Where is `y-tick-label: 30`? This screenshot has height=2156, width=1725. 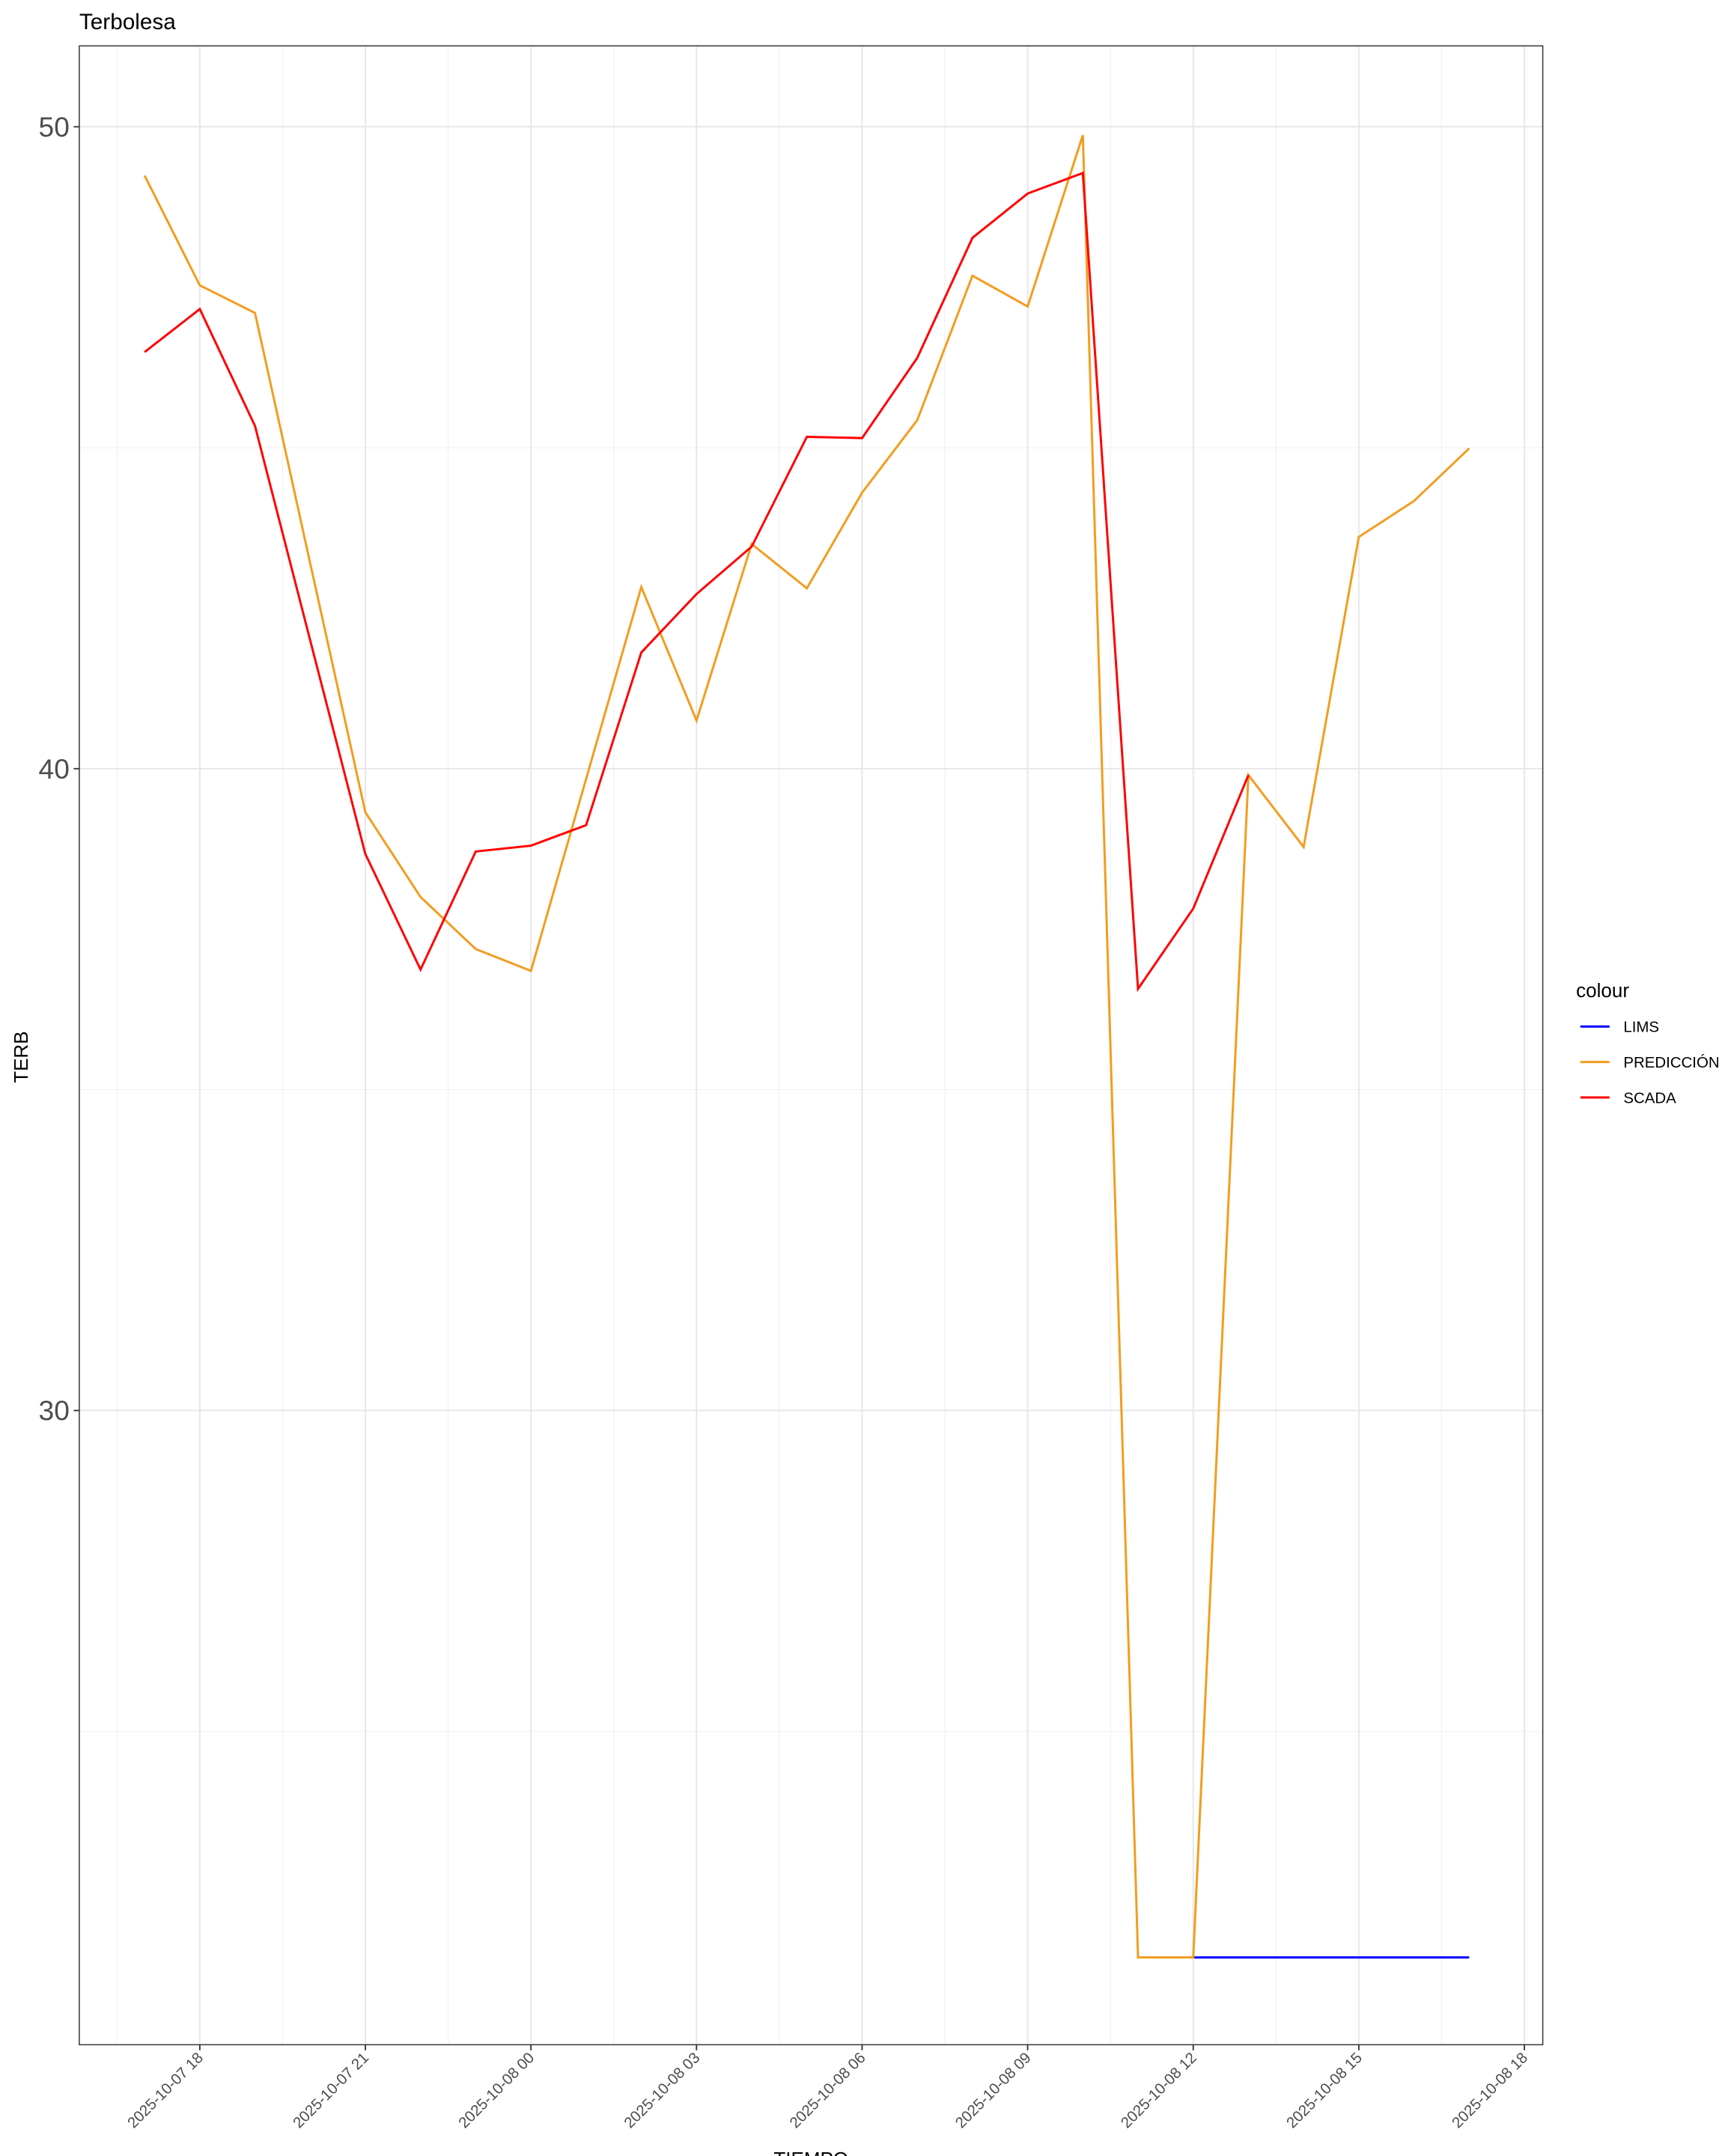 y-tick-label: 30 is located at coordinates (54, 1410).